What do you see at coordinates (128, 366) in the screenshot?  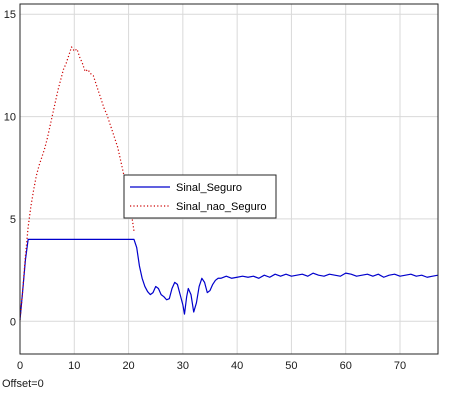 I see `x-tick-label-2: 20` at bounding box center [128, 366].